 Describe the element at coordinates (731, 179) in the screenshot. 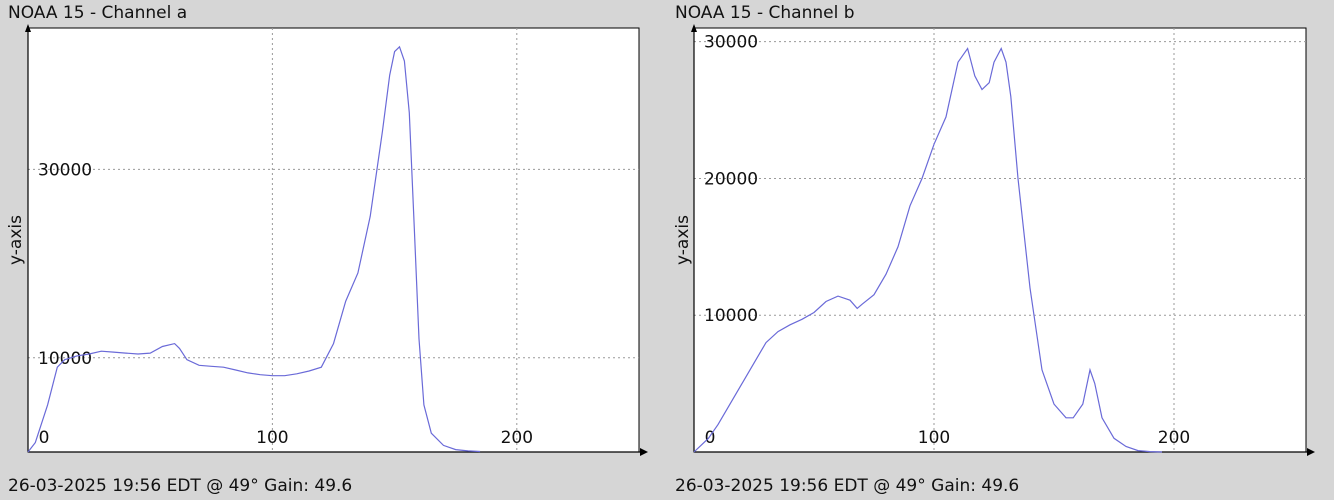

I see `y-tick-label: 20000` at that location.